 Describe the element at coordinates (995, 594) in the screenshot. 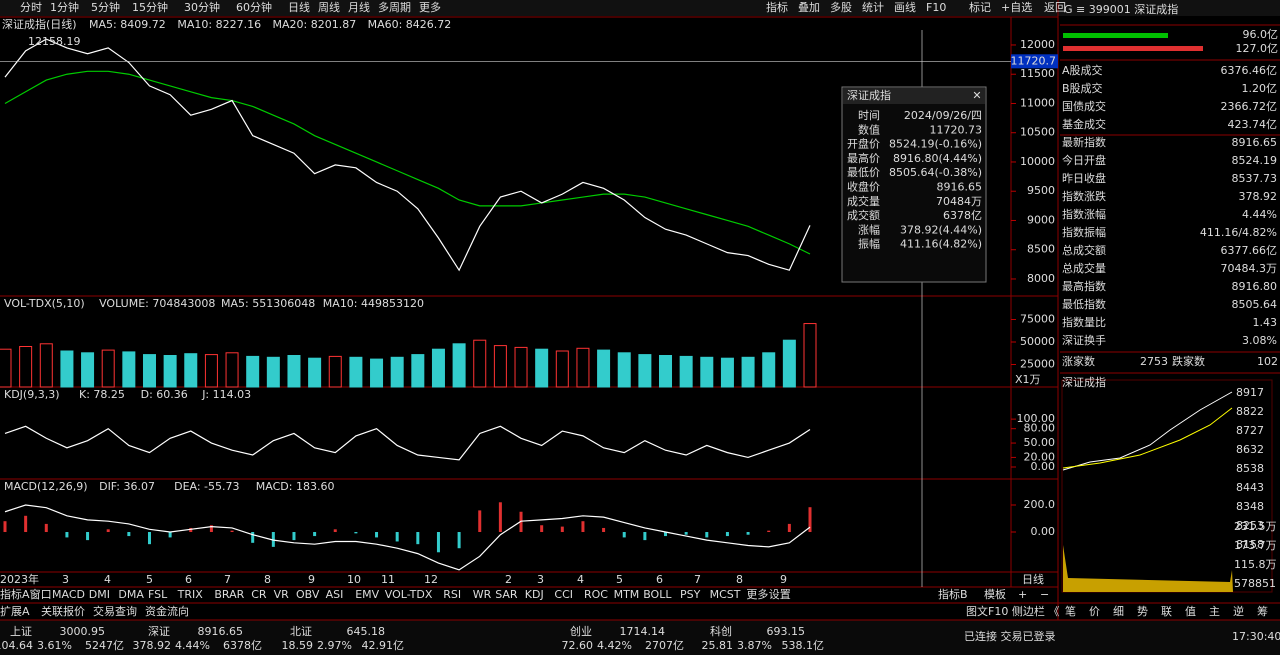

I see `indicator-tab: 模板` at that location.